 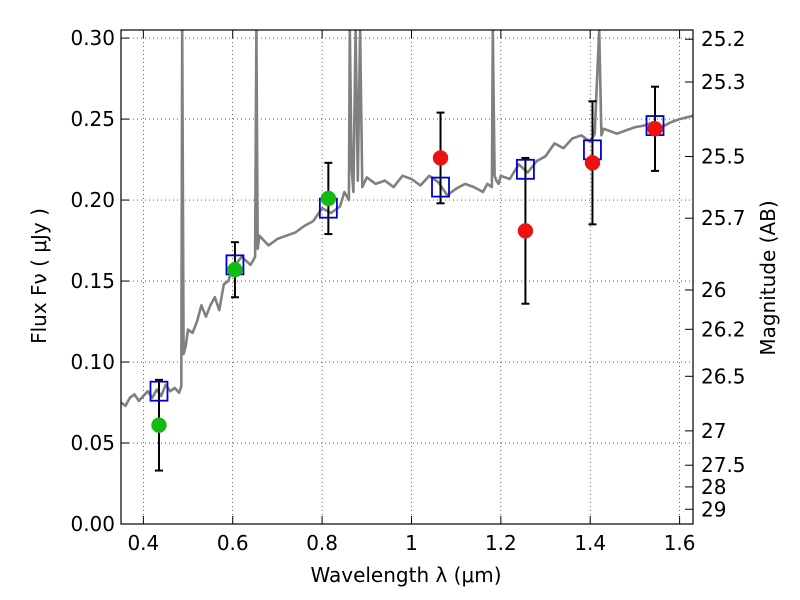 I want to click on y-tick-label: 0.25, so click(x=92, y=119).